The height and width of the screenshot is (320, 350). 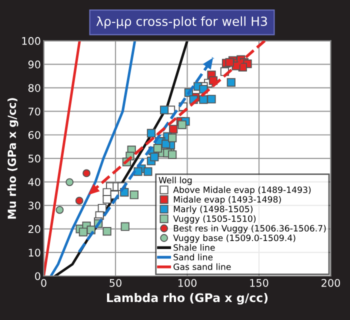 I want to click on legend-title: Well log, so click(x=175, y=181).